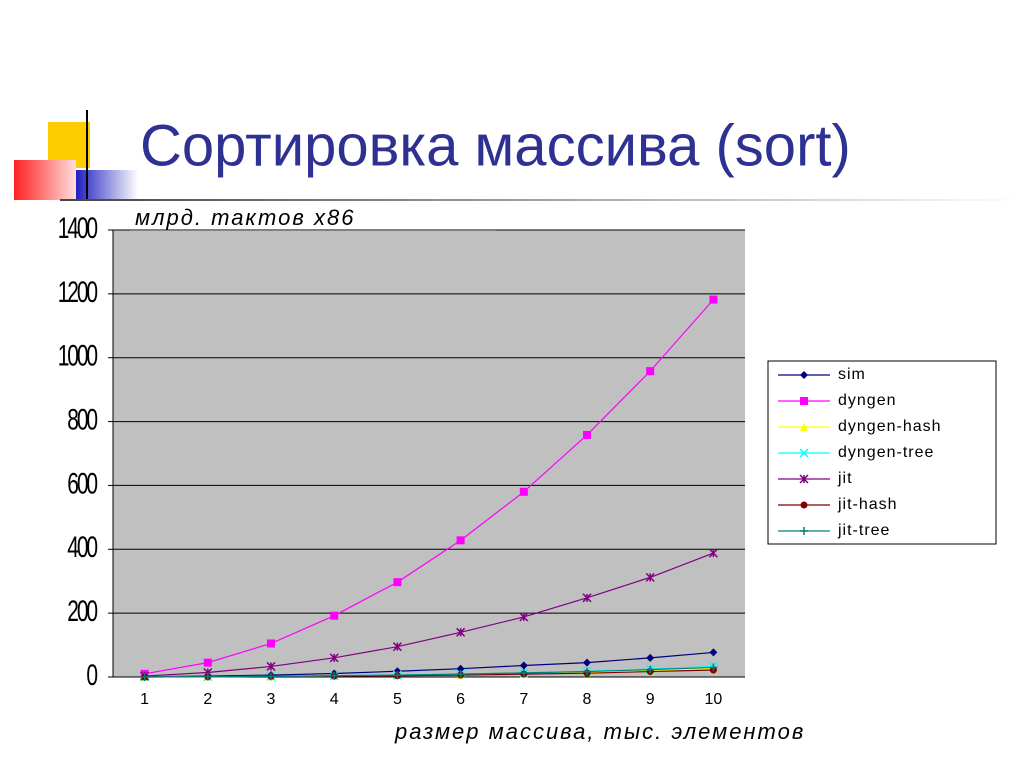 The height and width of the screenshot is (768, 1024). I want to click on x-tick-label: 6, so click(460, 699).